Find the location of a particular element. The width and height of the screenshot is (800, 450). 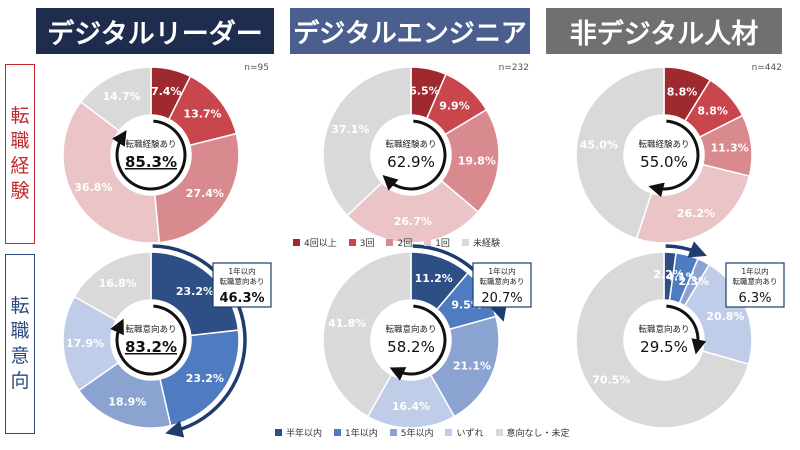

legend-label: 1回 is located at coordinates (442, 244).